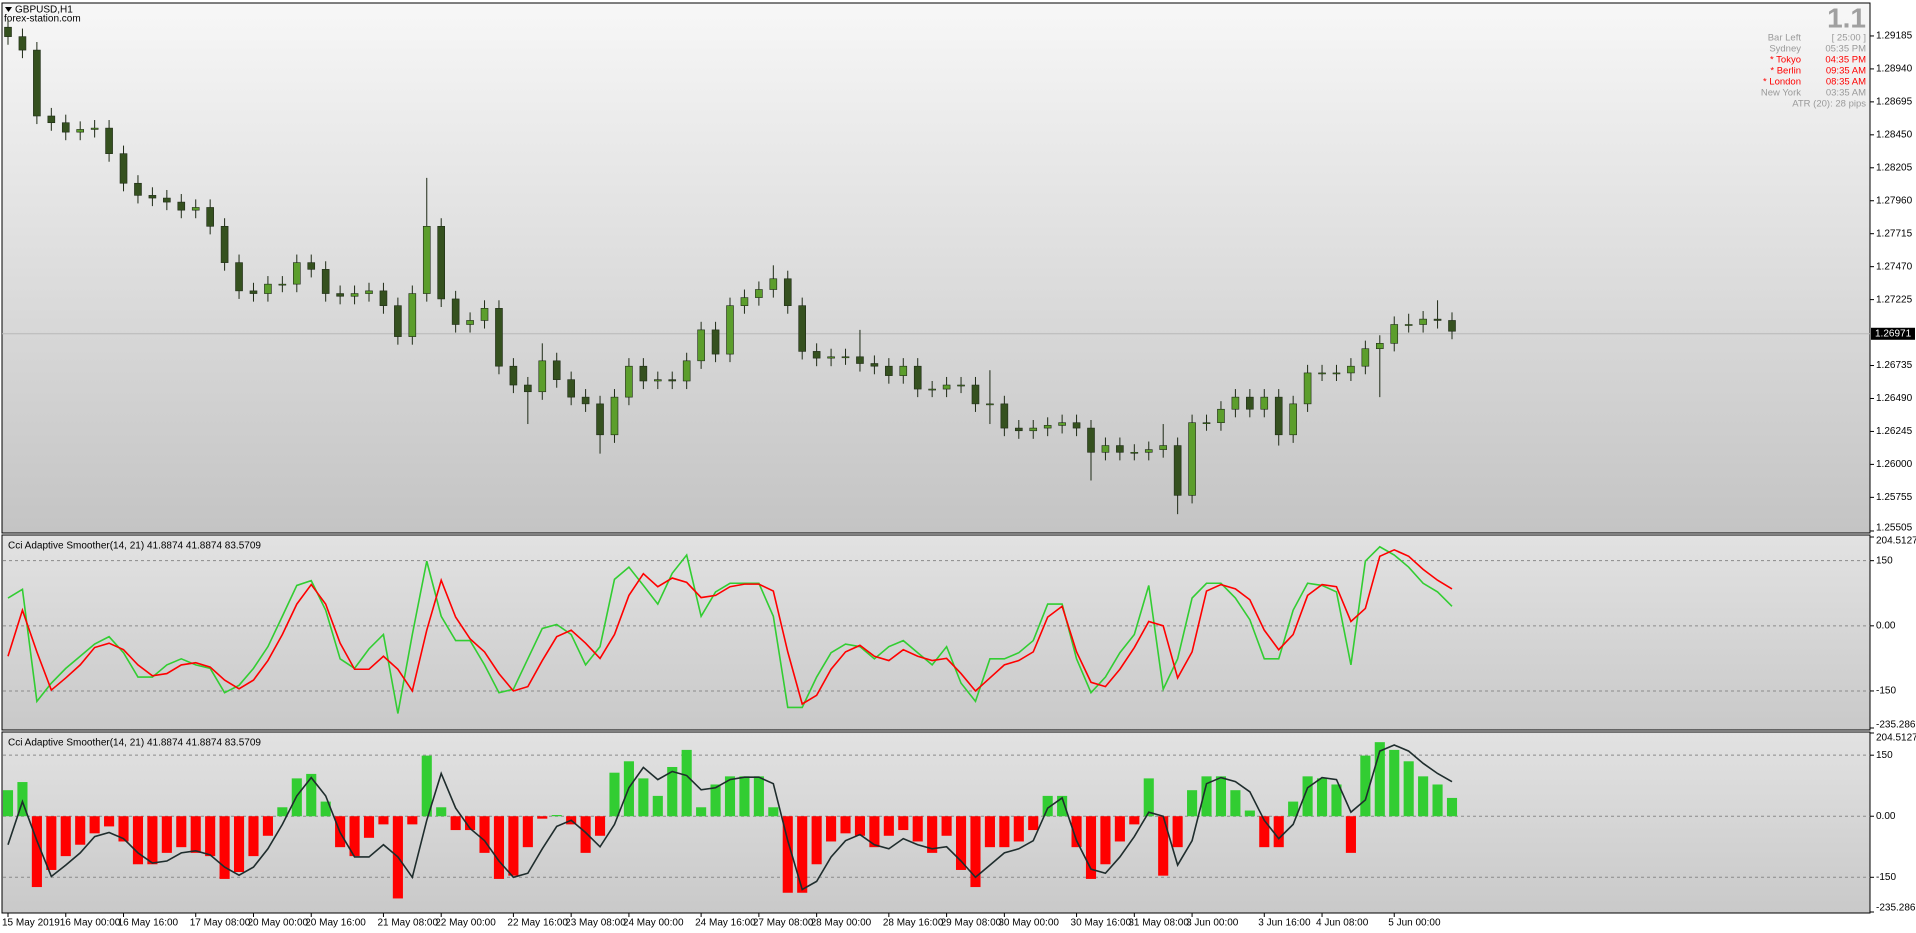  Describe the element at coordinates (44, 10) in the screenshot. I see `symbol-title: GBPUSD,H1` at that location.